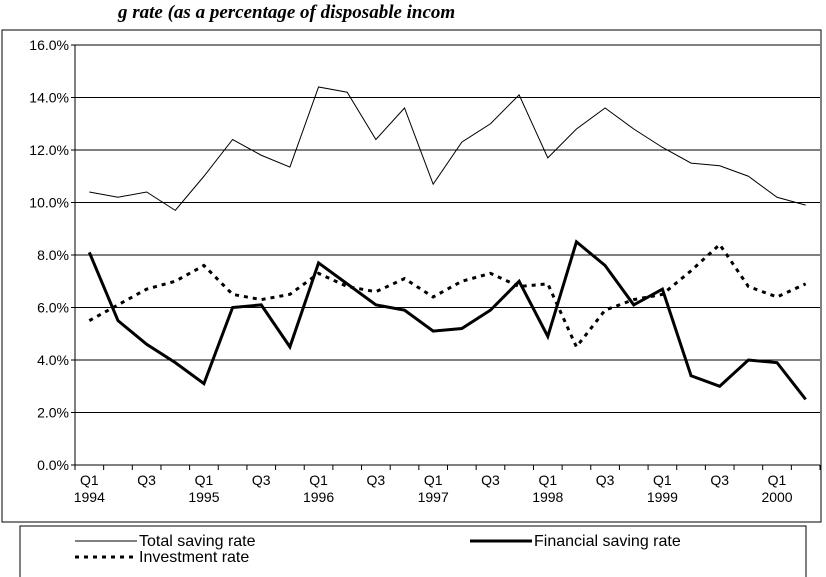 The image size is (826, 577). What do you see at coordinates (89, 488) in the screenshot?
I see `x-tick-label: Q1 1994` at bounding box center [89, 488].